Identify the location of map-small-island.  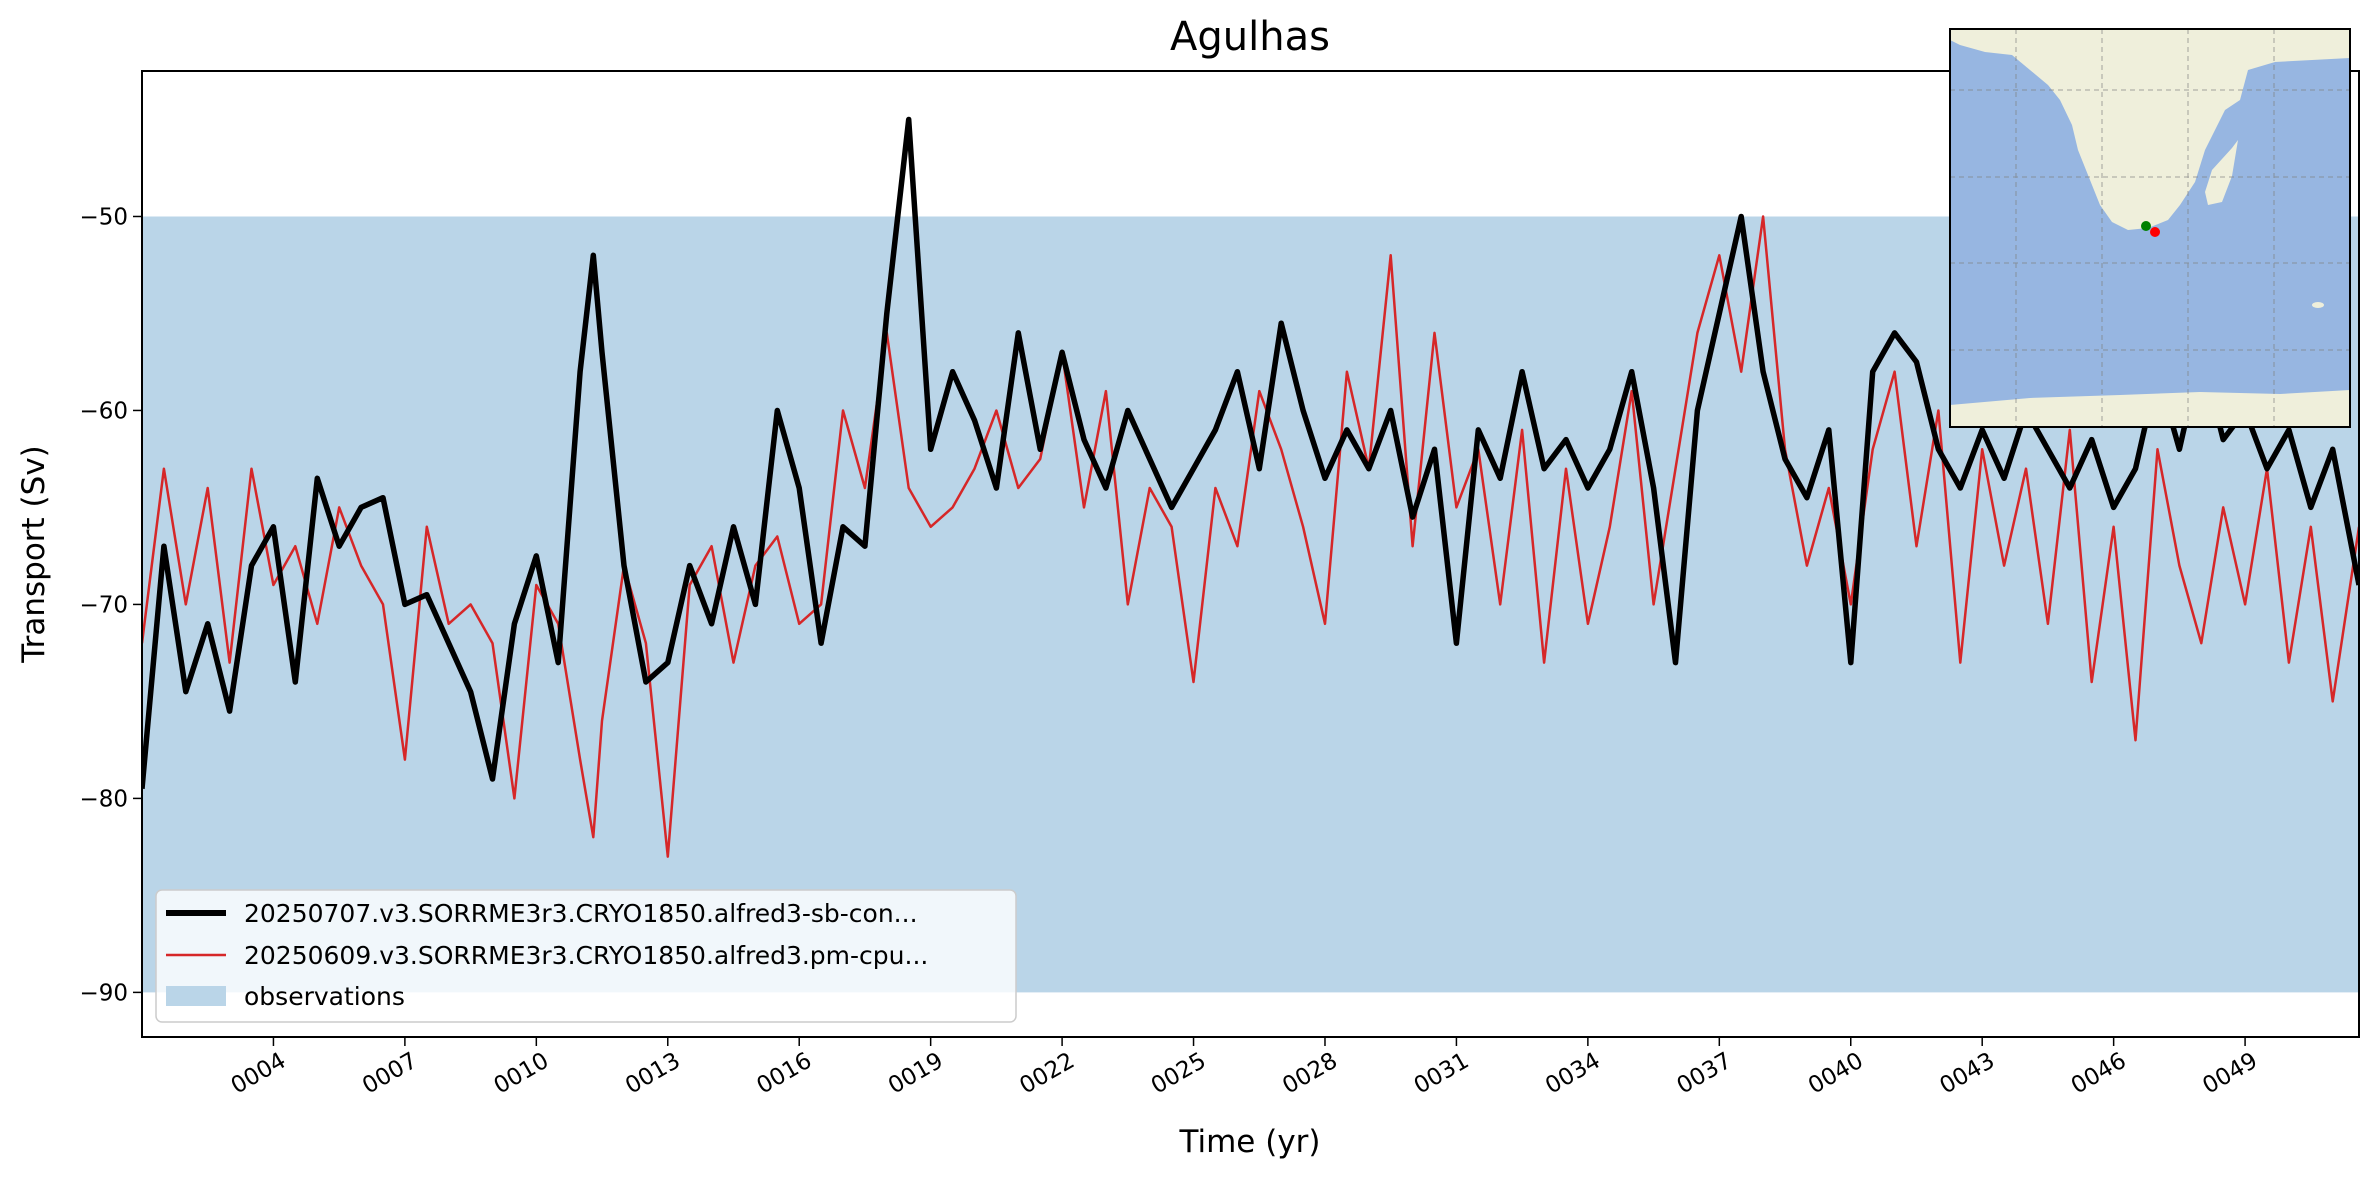
(2318, 305).